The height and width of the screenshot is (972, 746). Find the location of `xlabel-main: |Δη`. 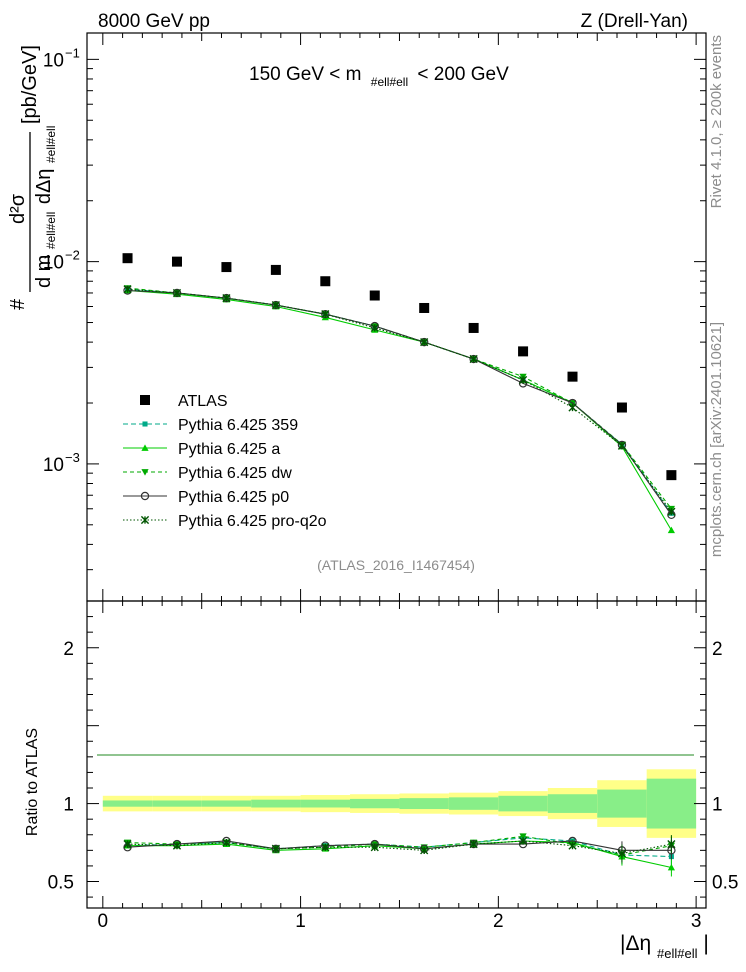

xlabel-main: |Δη is located at coordinates (635, 943).